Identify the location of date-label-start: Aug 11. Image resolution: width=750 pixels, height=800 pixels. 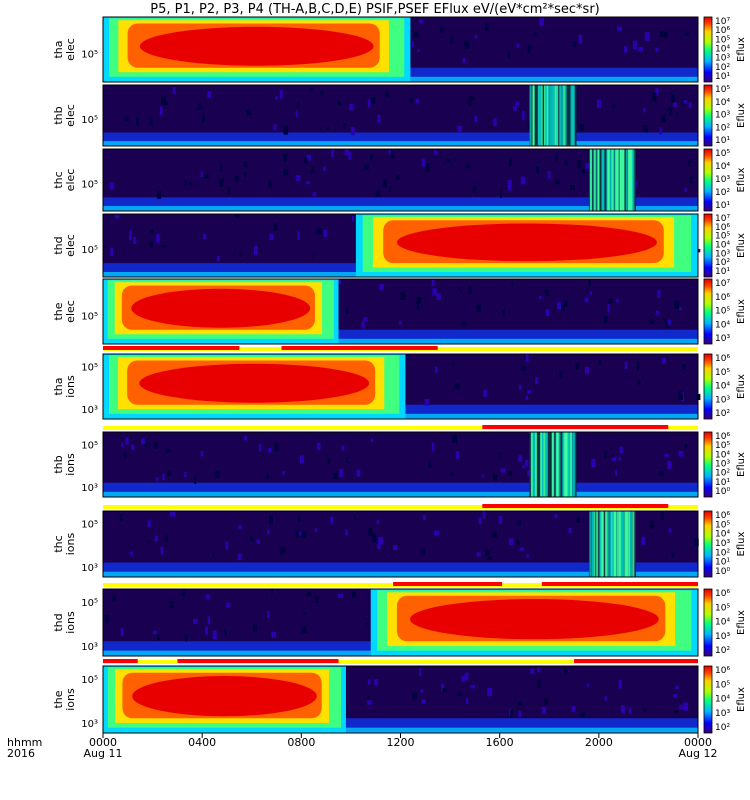
(103, 753).